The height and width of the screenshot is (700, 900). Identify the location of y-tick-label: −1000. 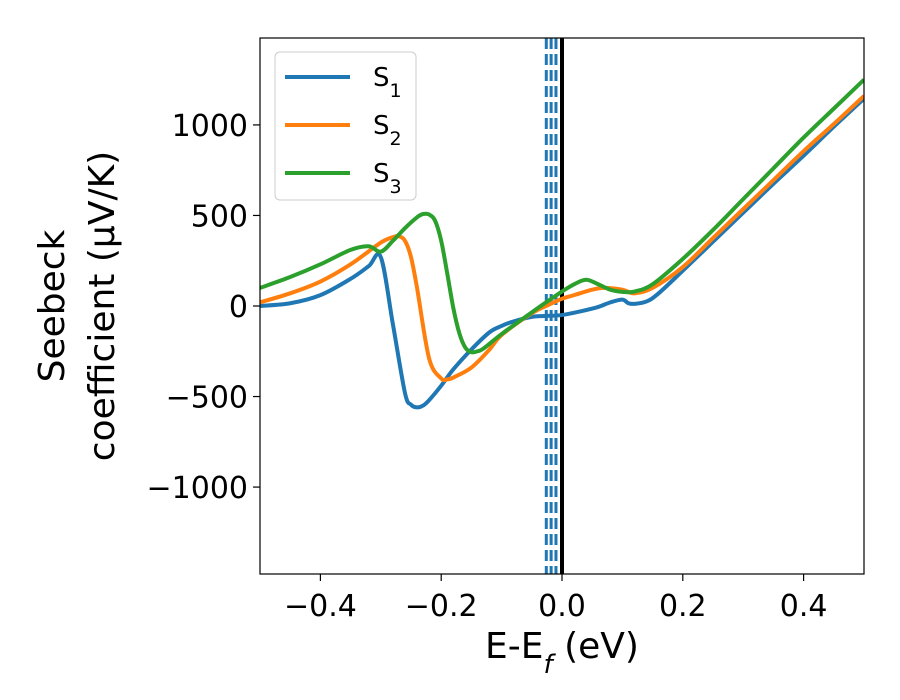
(197, 488).